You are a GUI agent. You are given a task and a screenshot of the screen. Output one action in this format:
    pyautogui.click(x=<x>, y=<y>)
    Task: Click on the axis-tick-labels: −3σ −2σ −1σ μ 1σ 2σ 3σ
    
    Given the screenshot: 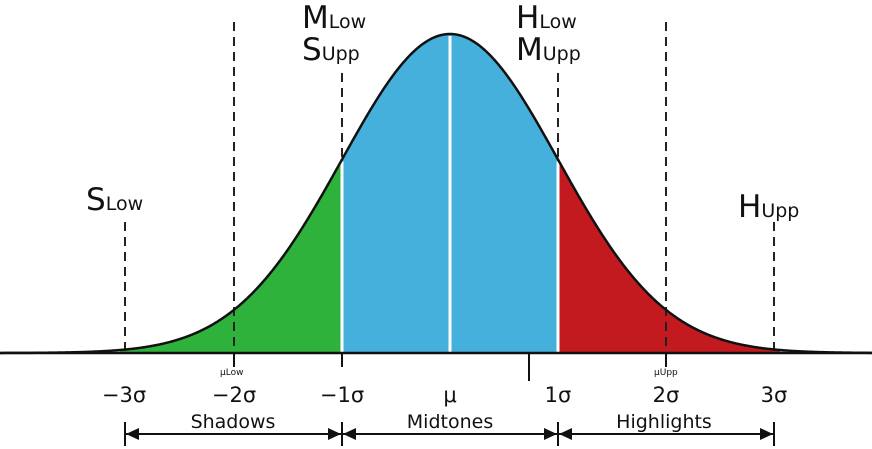 What is the action you would take?
    pyautogui.click(x=444, y=395)
    